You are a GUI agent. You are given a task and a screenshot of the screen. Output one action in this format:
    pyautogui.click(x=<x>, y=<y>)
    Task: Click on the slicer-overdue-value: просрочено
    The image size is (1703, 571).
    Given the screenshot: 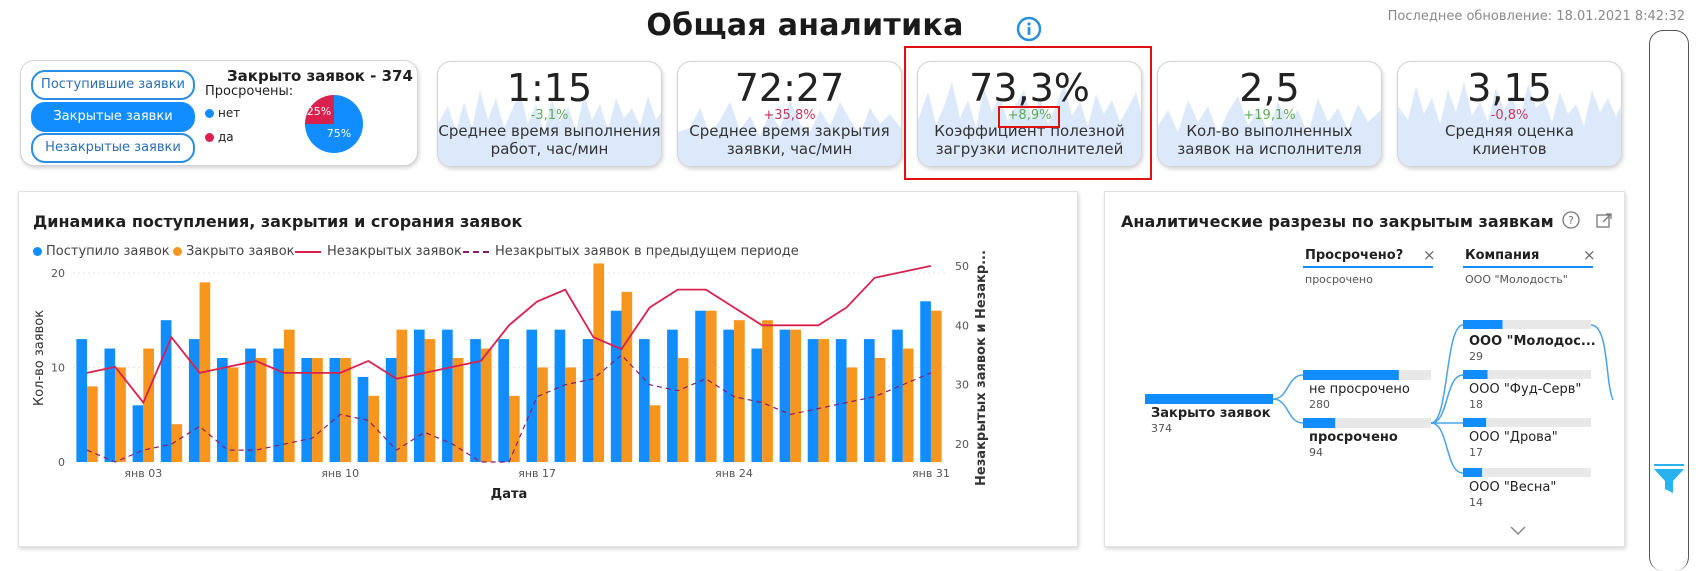 What is the action you would take?
    pyautogui.click(x=1339, y=279)
    